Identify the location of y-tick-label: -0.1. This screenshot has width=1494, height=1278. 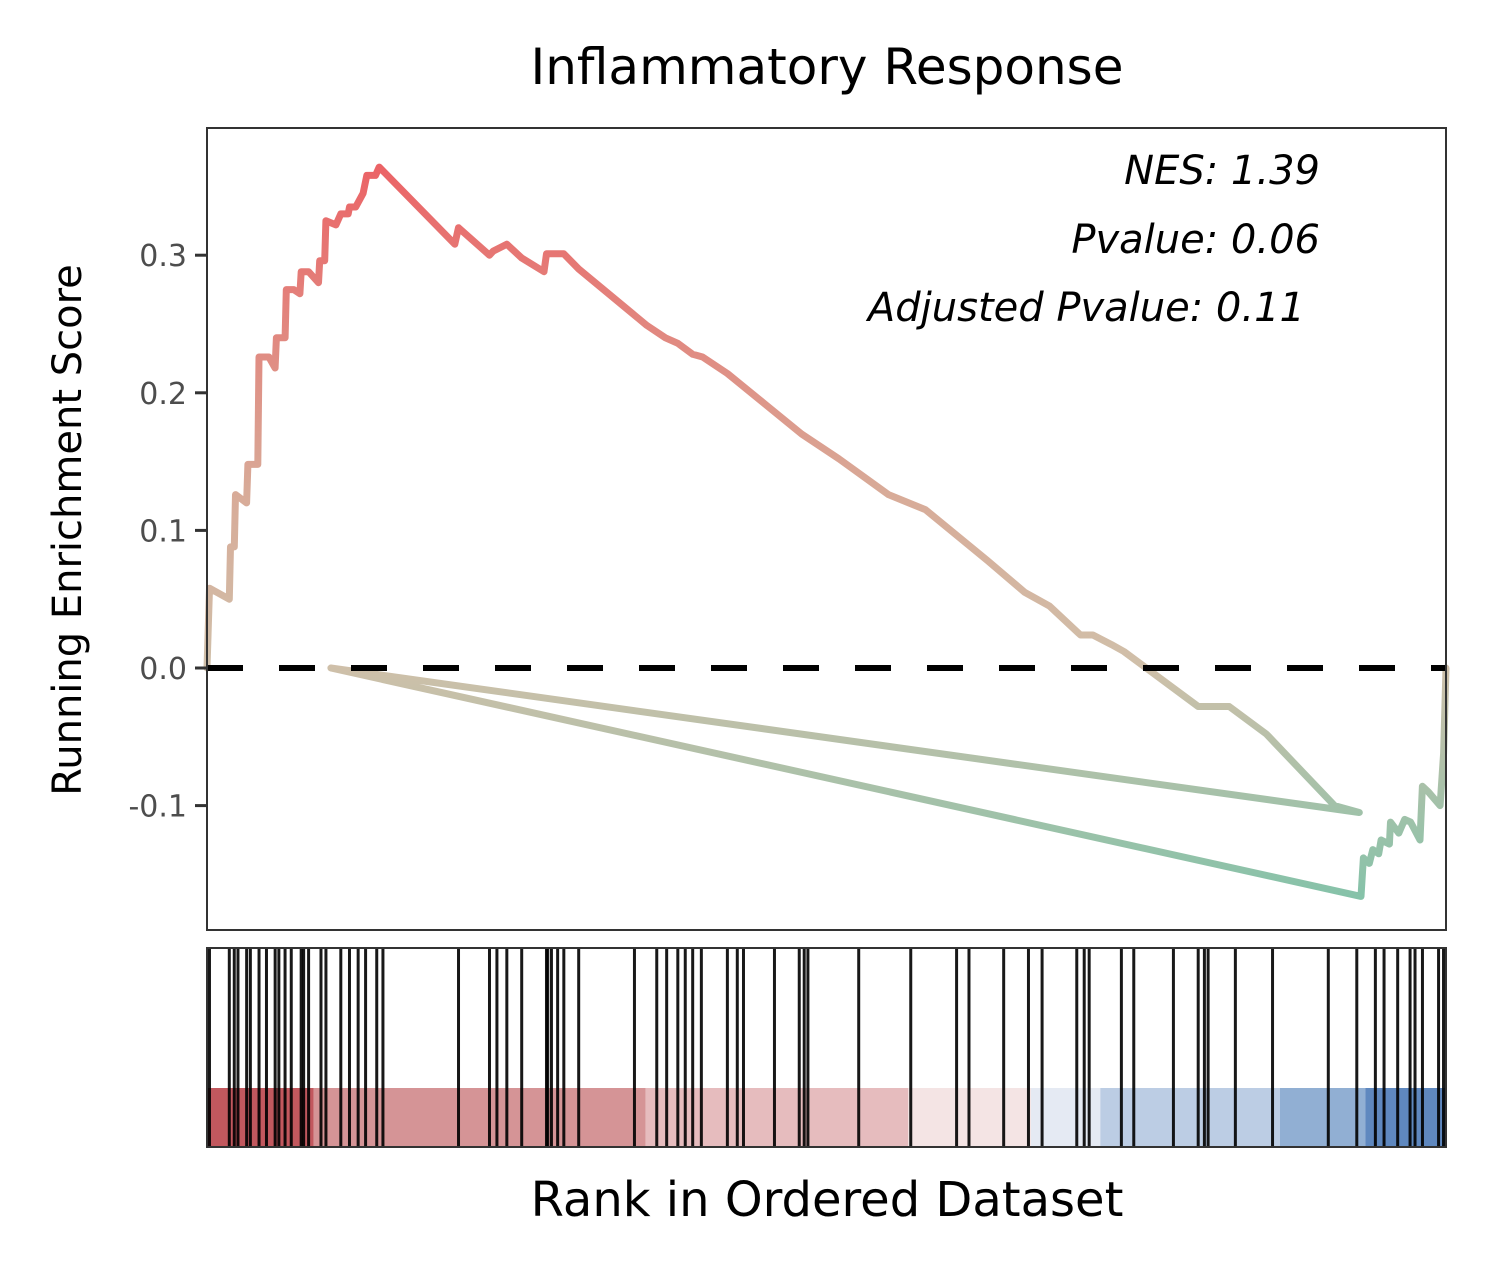
(157, 807).